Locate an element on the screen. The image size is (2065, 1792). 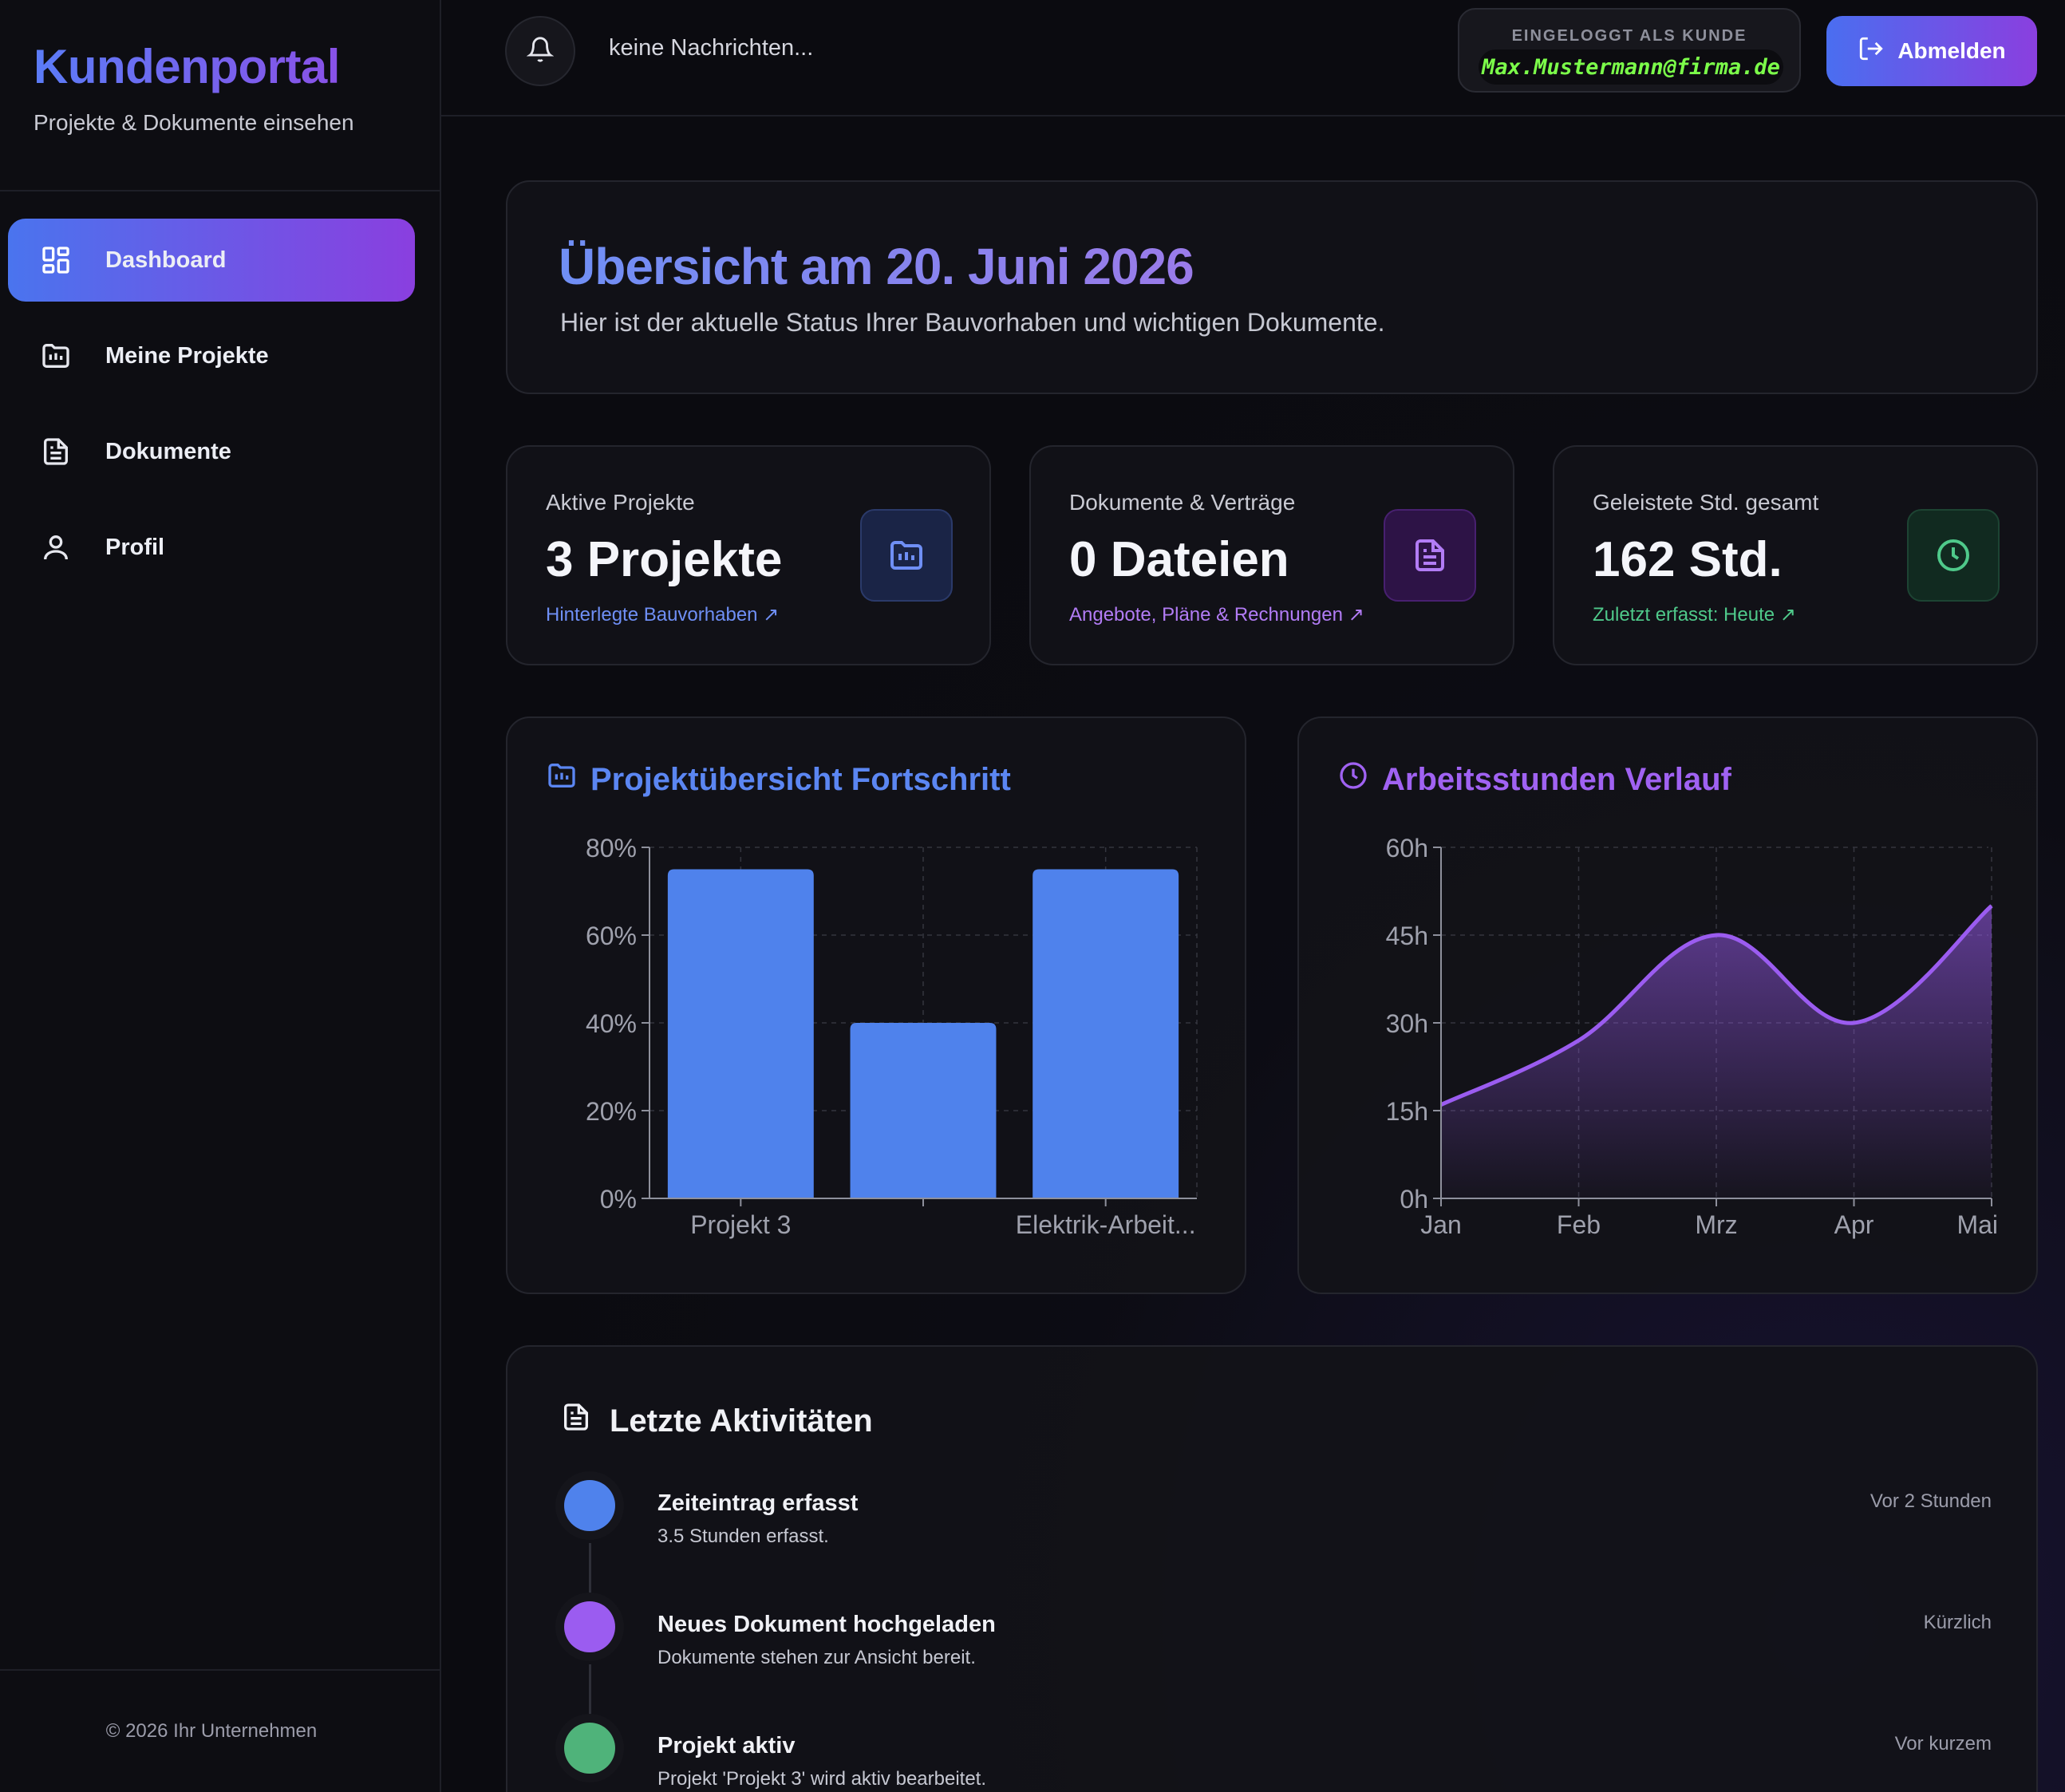
stat-label: Geleistete Std. gesamt is located at coordinates (1706, 502).